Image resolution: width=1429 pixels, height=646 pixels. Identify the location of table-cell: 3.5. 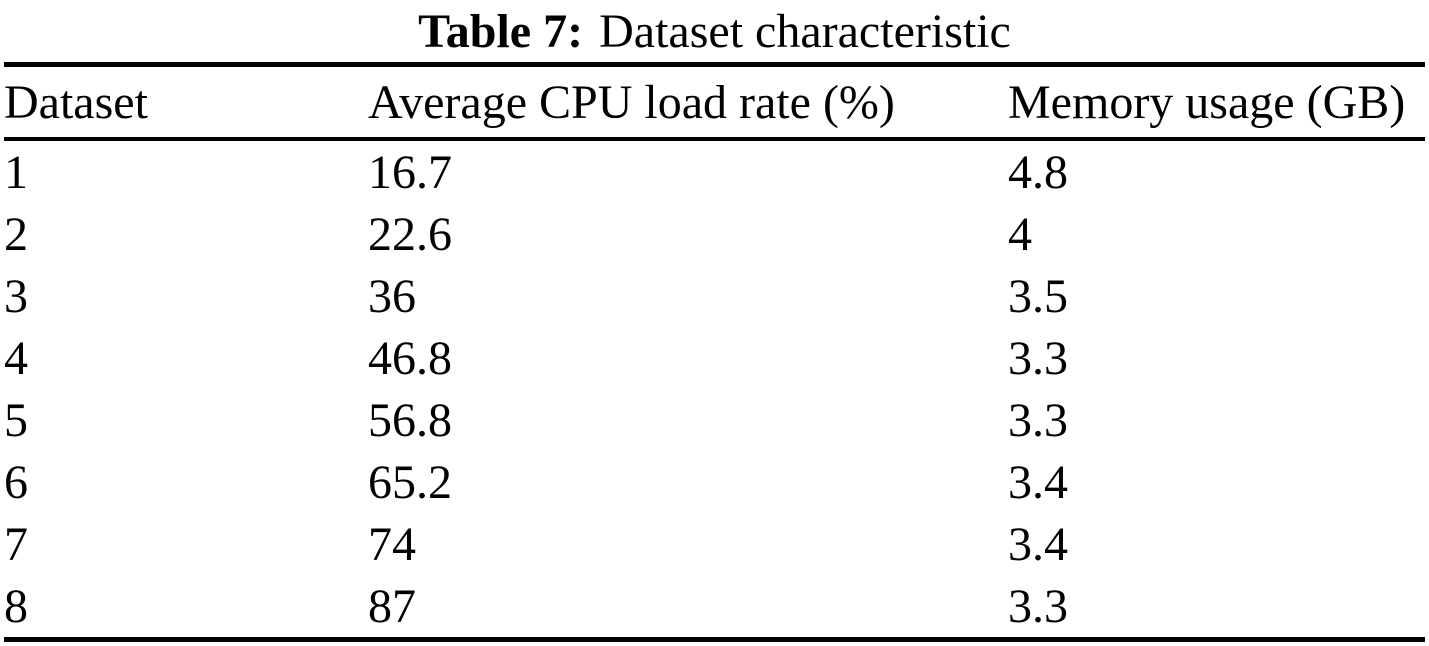
(1038, 296).